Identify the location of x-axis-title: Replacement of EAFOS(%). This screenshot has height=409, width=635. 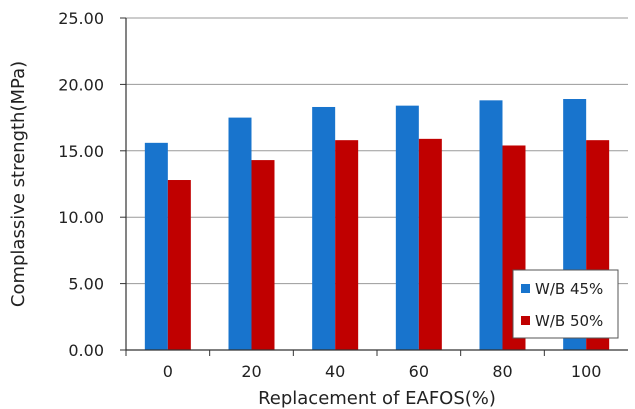
(377, 398).